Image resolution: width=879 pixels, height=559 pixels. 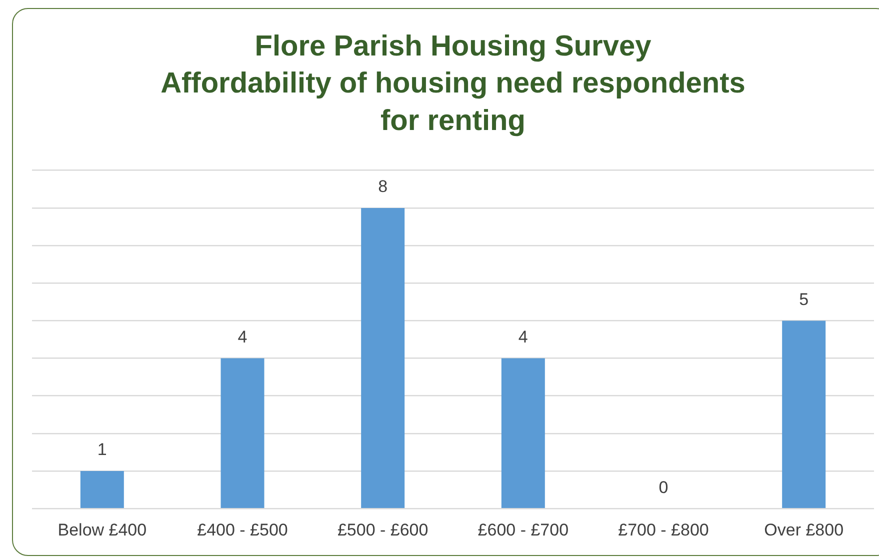 I want to click on data-label: 1, so click(x=102, y=450).